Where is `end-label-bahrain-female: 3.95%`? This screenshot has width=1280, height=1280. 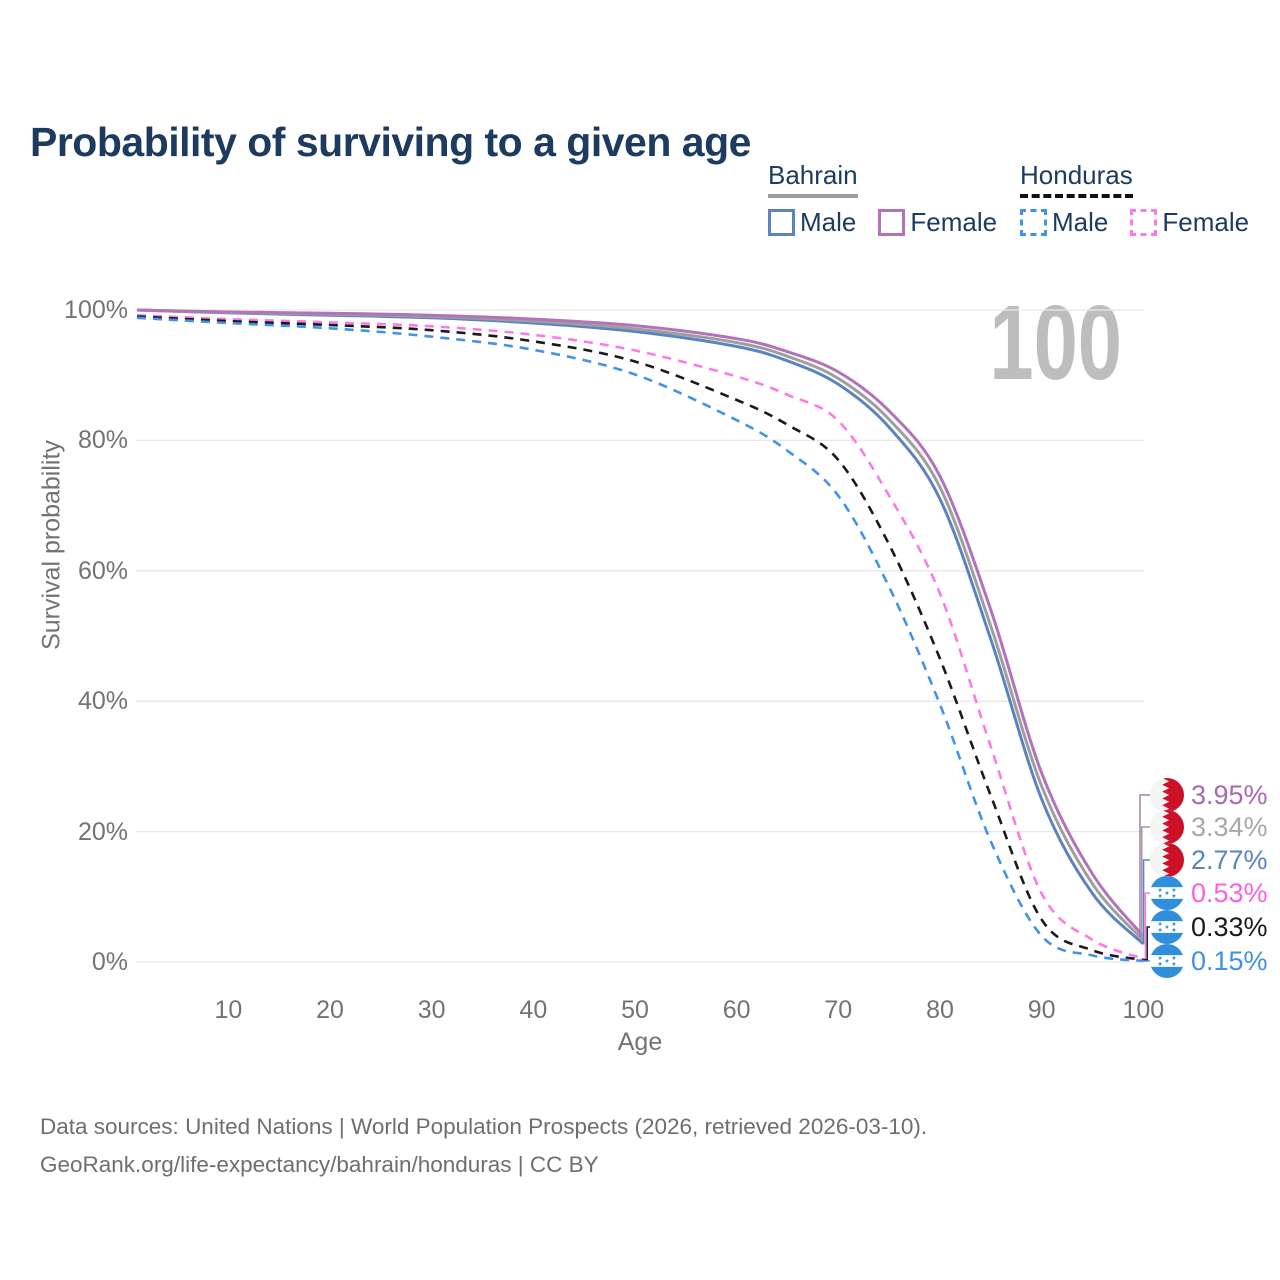 end-label-bahrain-female: 3.95% is located at coordinates (1209, 795).